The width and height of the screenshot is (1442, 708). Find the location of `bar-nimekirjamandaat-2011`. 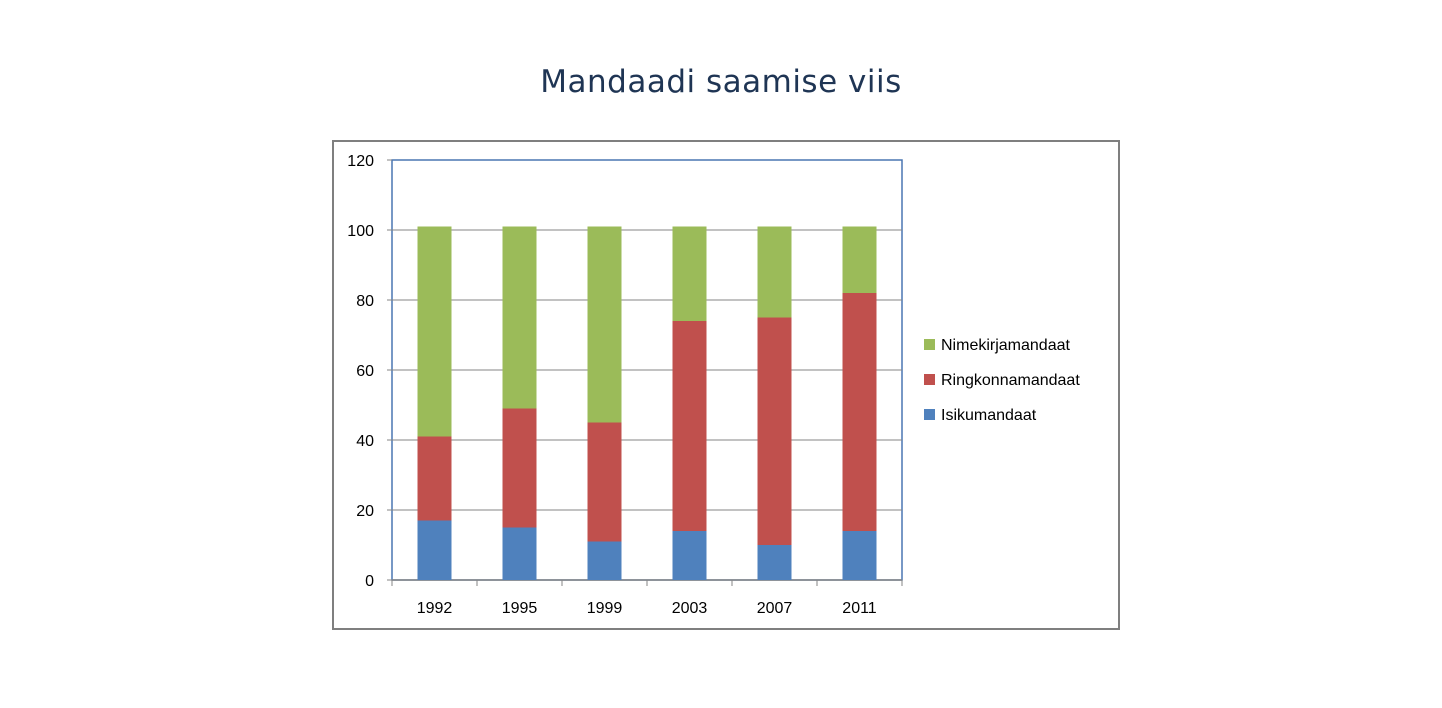

bar-nimekirjamandaat-2011 is located at coordinates (859, 260).